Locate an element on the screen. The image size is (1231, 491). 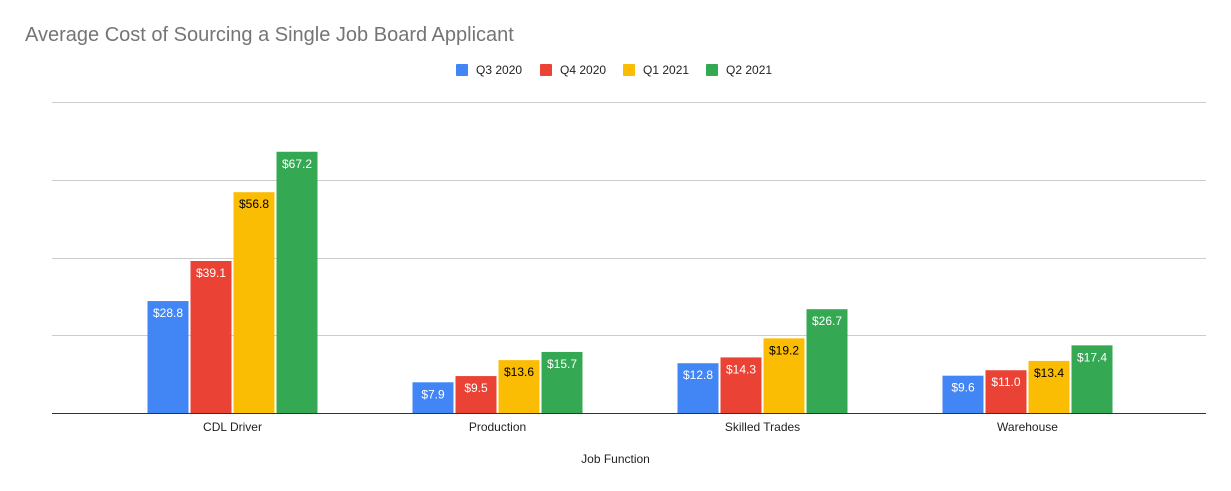
data-label: $14.3 is located at coordinates (741, 369).